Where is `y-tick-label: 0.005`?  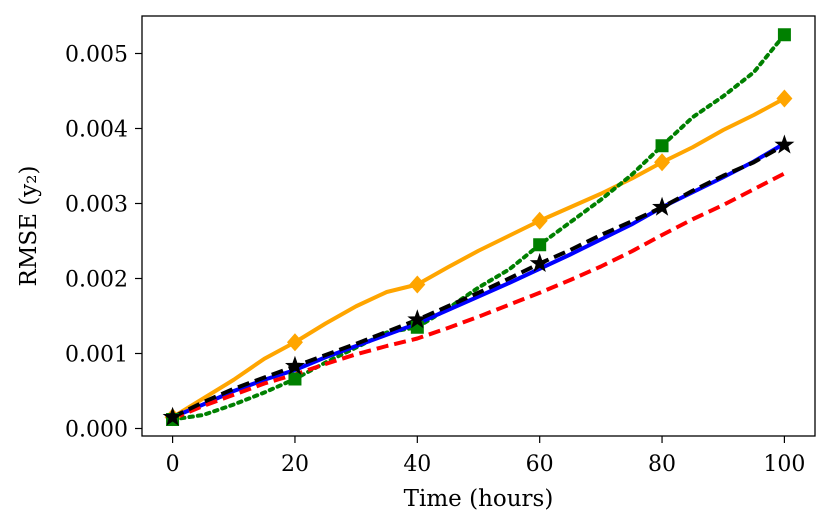
y-tick-label: 0.005 is located at coordinates (96, 55).